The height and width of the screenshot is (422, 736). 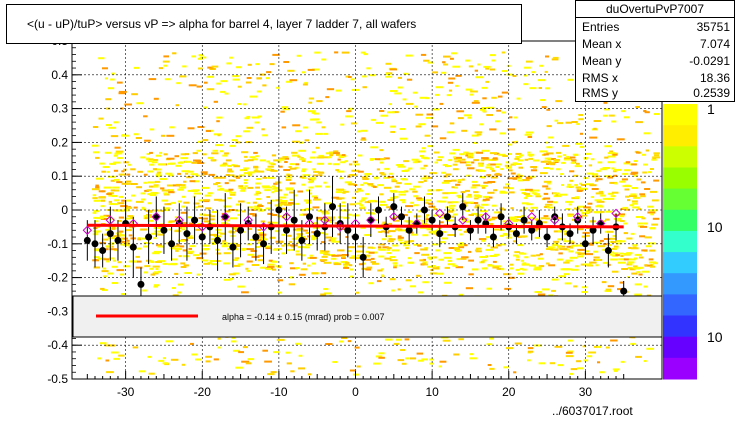 What do you see at coordinates (711, 109) in the screenshot?
I see `color-scale-label: 1` at bounding box center [711, 109].